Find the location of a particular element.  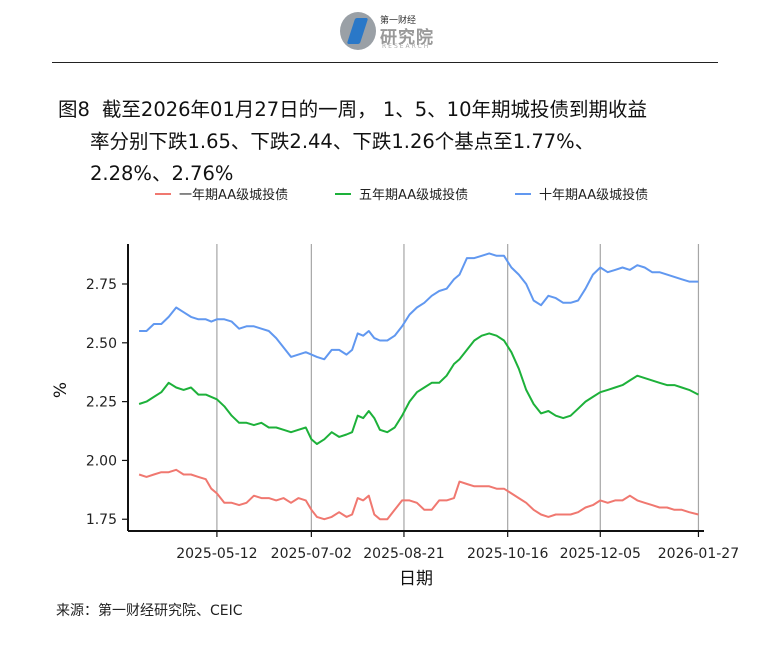

header-divider is located at coordinates (385, 62).